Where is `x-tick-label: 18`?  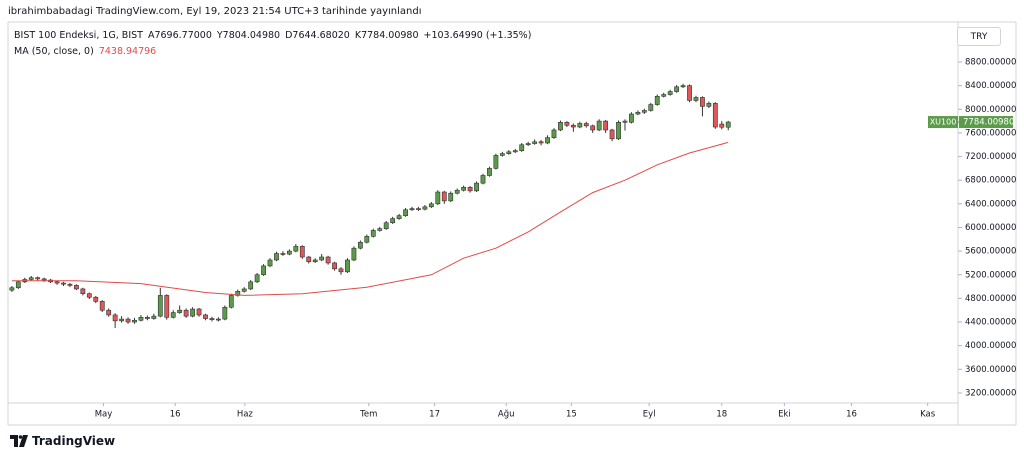 x-tick-label: 18 is located at coordinates (721, 415).